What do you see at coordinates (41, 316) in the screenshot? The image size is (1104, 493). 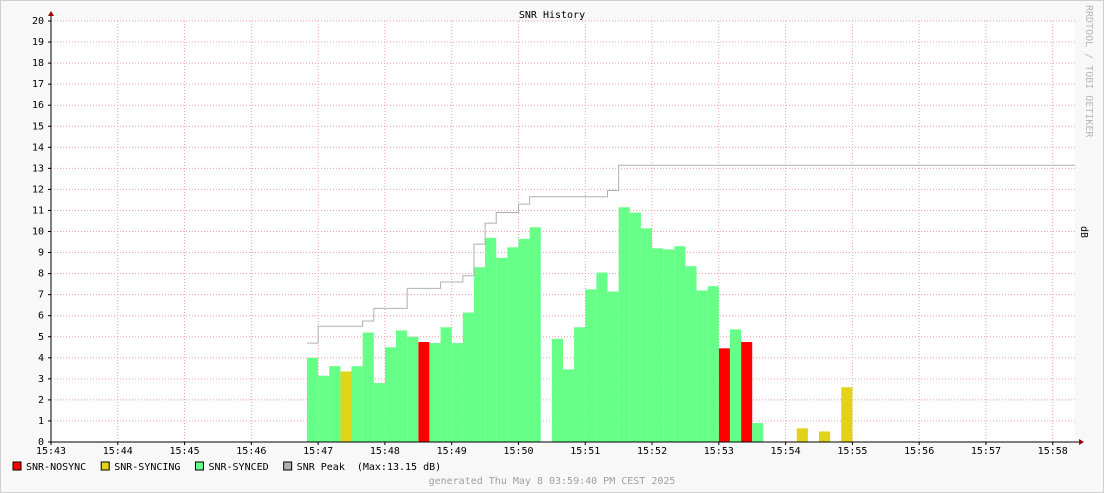 I see `y-tick-label: 6` at bounding box center [41, 316].